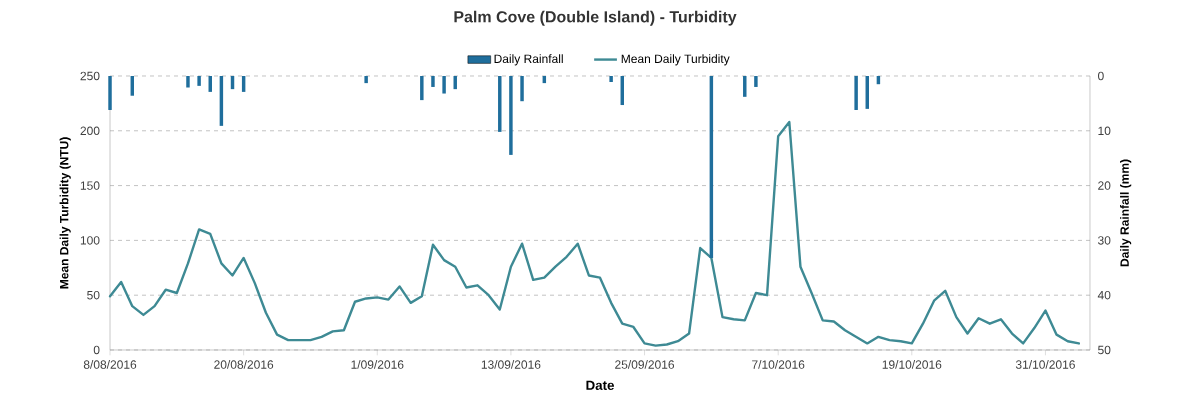 The image size is (1190, 414). I want to click on legend-label: Daily Rainfall, so click(528, 60).